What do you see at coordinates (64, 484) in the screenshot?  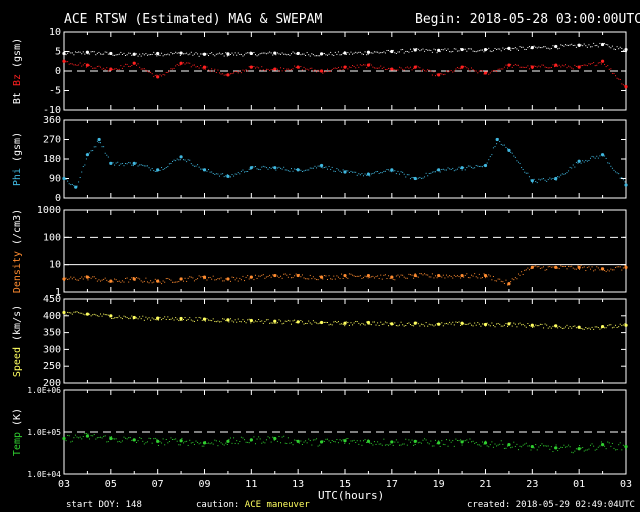 I see `xtick-label-0: 03` at bounding box center [64, 484].